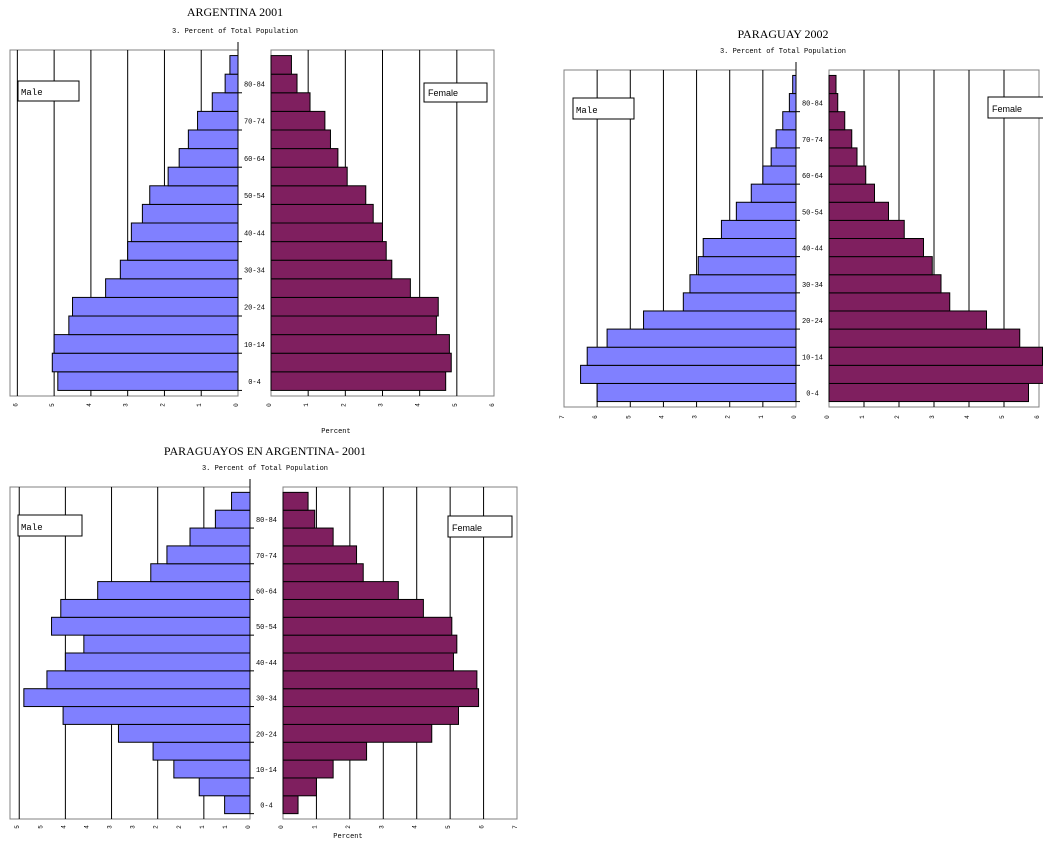 The height and width of the screenshot is (846, 1043). What do you see at coordinates (126, 405) in the screenshot?
I see `male-tick-label: 3` at bounding box center [126, 405].